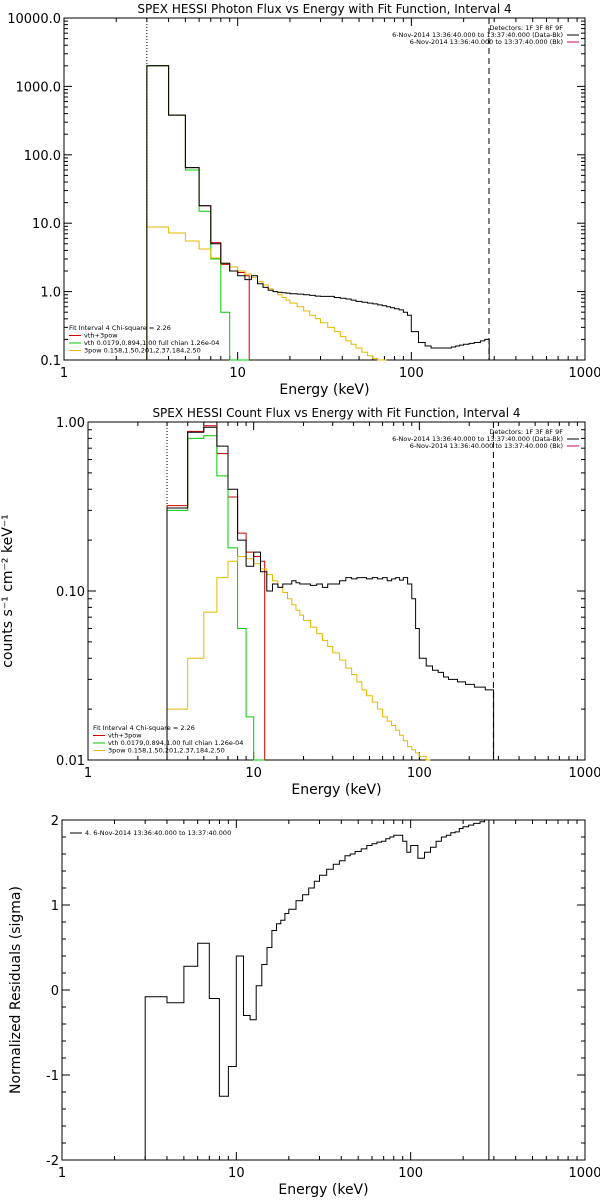 The image size is (600, 1200). I want to click on y-tick-label: 1, so click(55, 906).